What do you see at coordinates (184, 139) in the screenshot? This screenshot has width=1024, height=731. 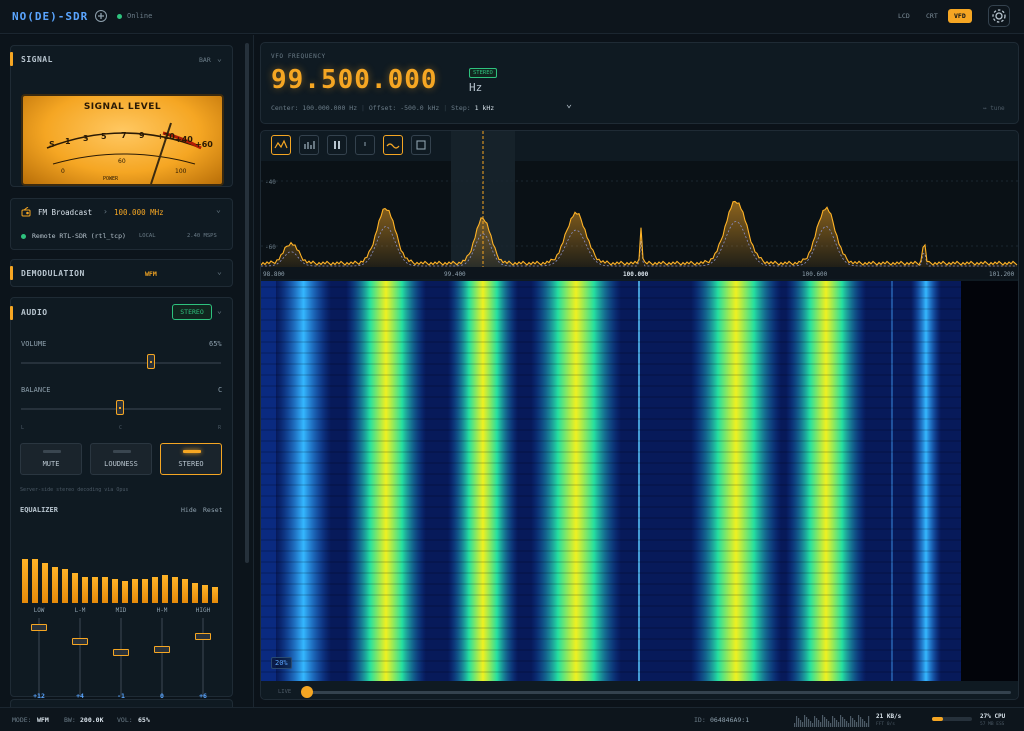 I see `vu-scale-top-label: +40` at bounding box center [184, 139].